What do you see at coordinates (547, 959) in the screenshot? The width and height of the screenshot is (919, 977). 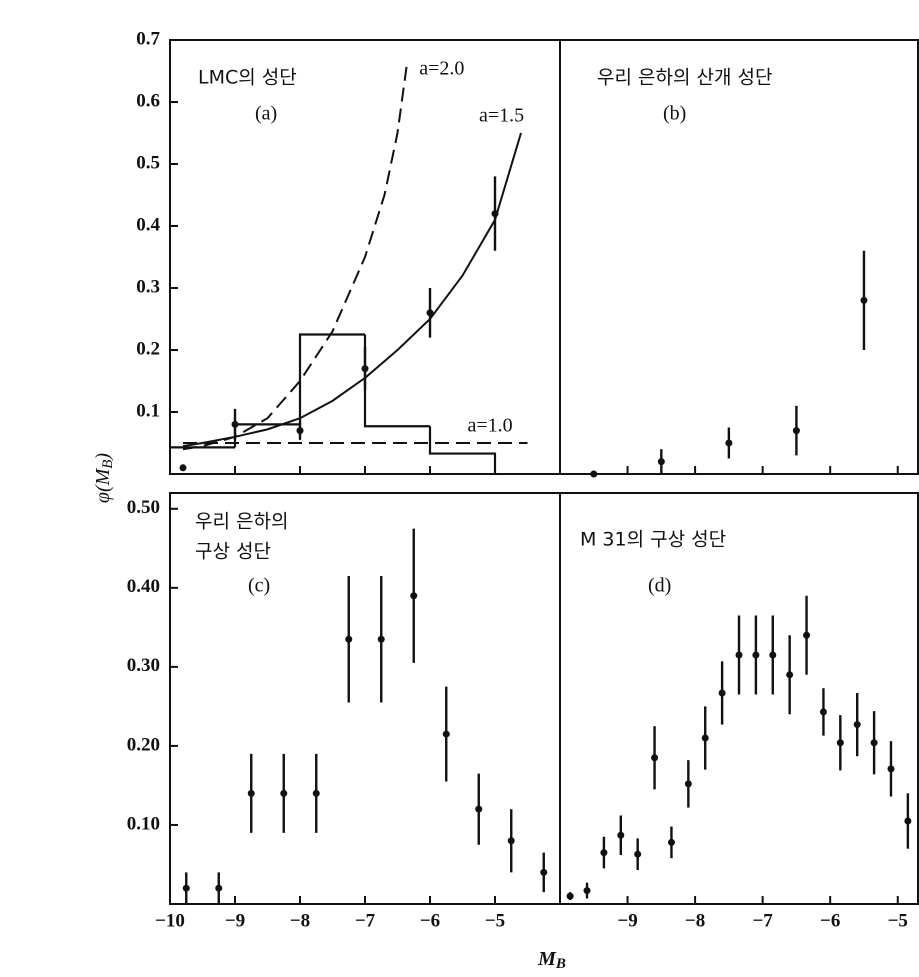 I see `x-label-part: M` at bounding box center [547, 959].